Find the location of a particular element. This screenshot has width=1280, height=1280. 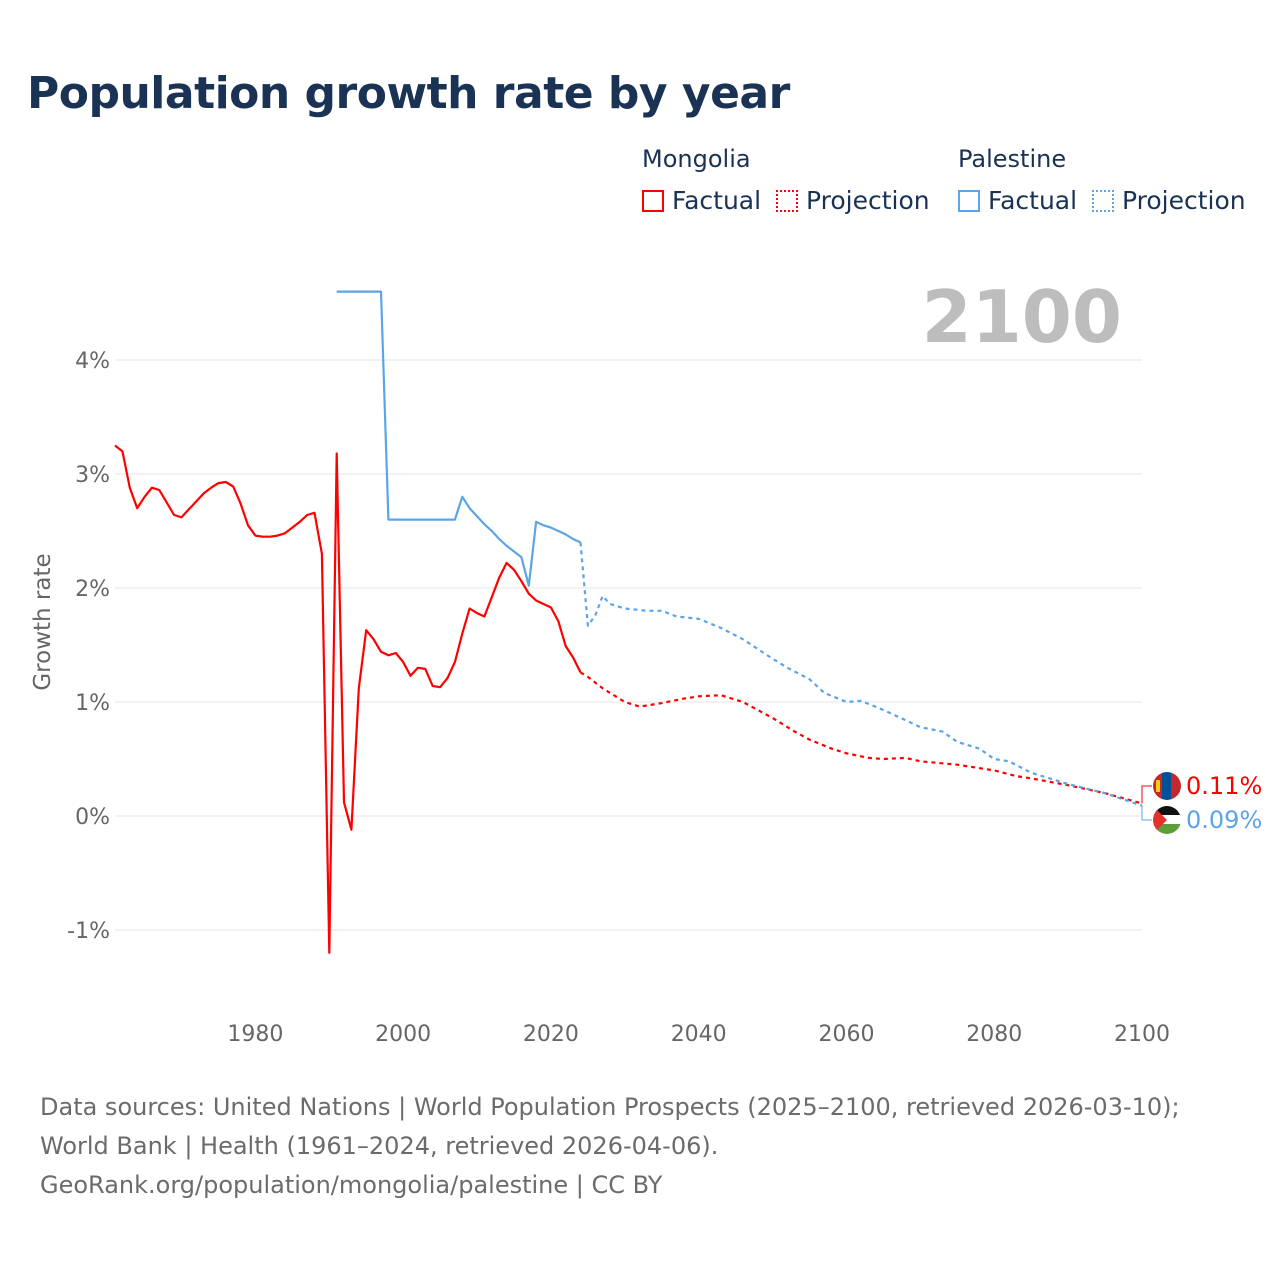

legend-palestine-factual: Factual is located at coordinates (1017, 200).